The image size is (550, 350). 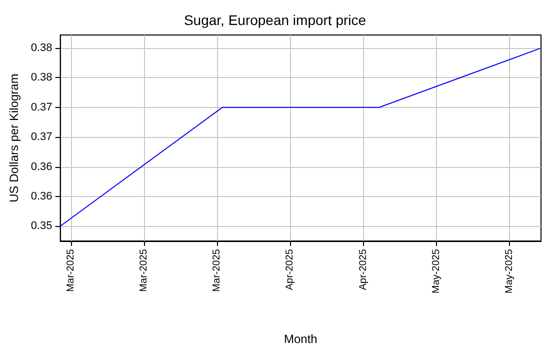 What do you see at coordinates (275, 20) in the screenshot?
I see `chart-title: Sugar, European import price` at bounding box center [275, 20].